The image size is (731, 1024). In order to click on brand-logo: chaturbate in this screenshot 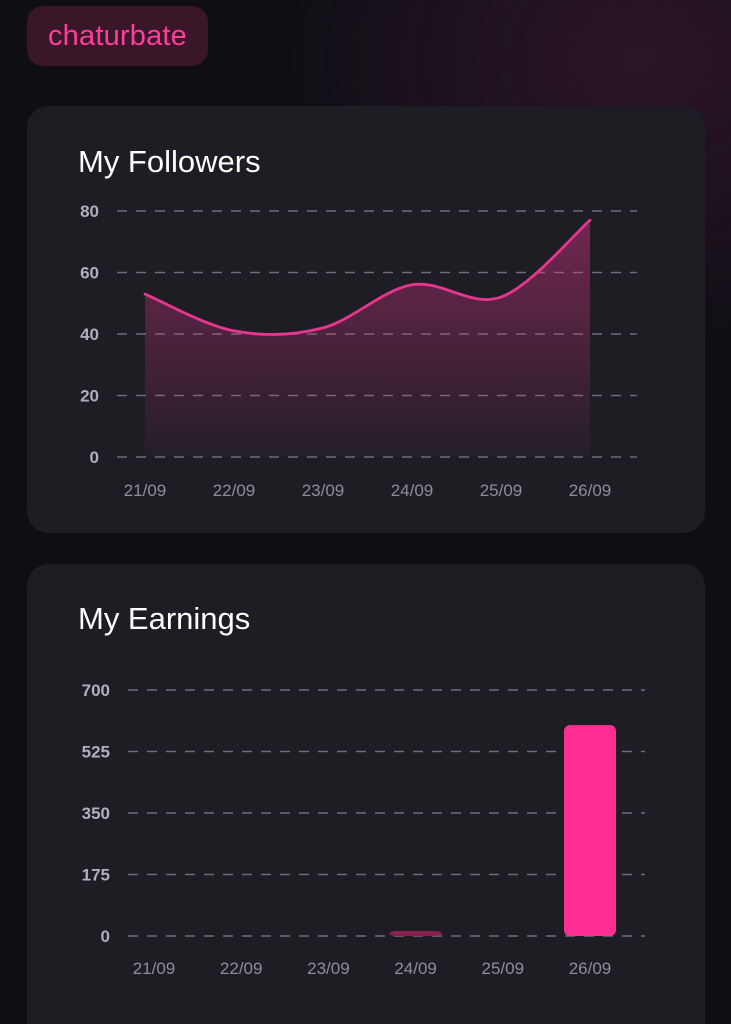, I will do `click(117, 36)`.